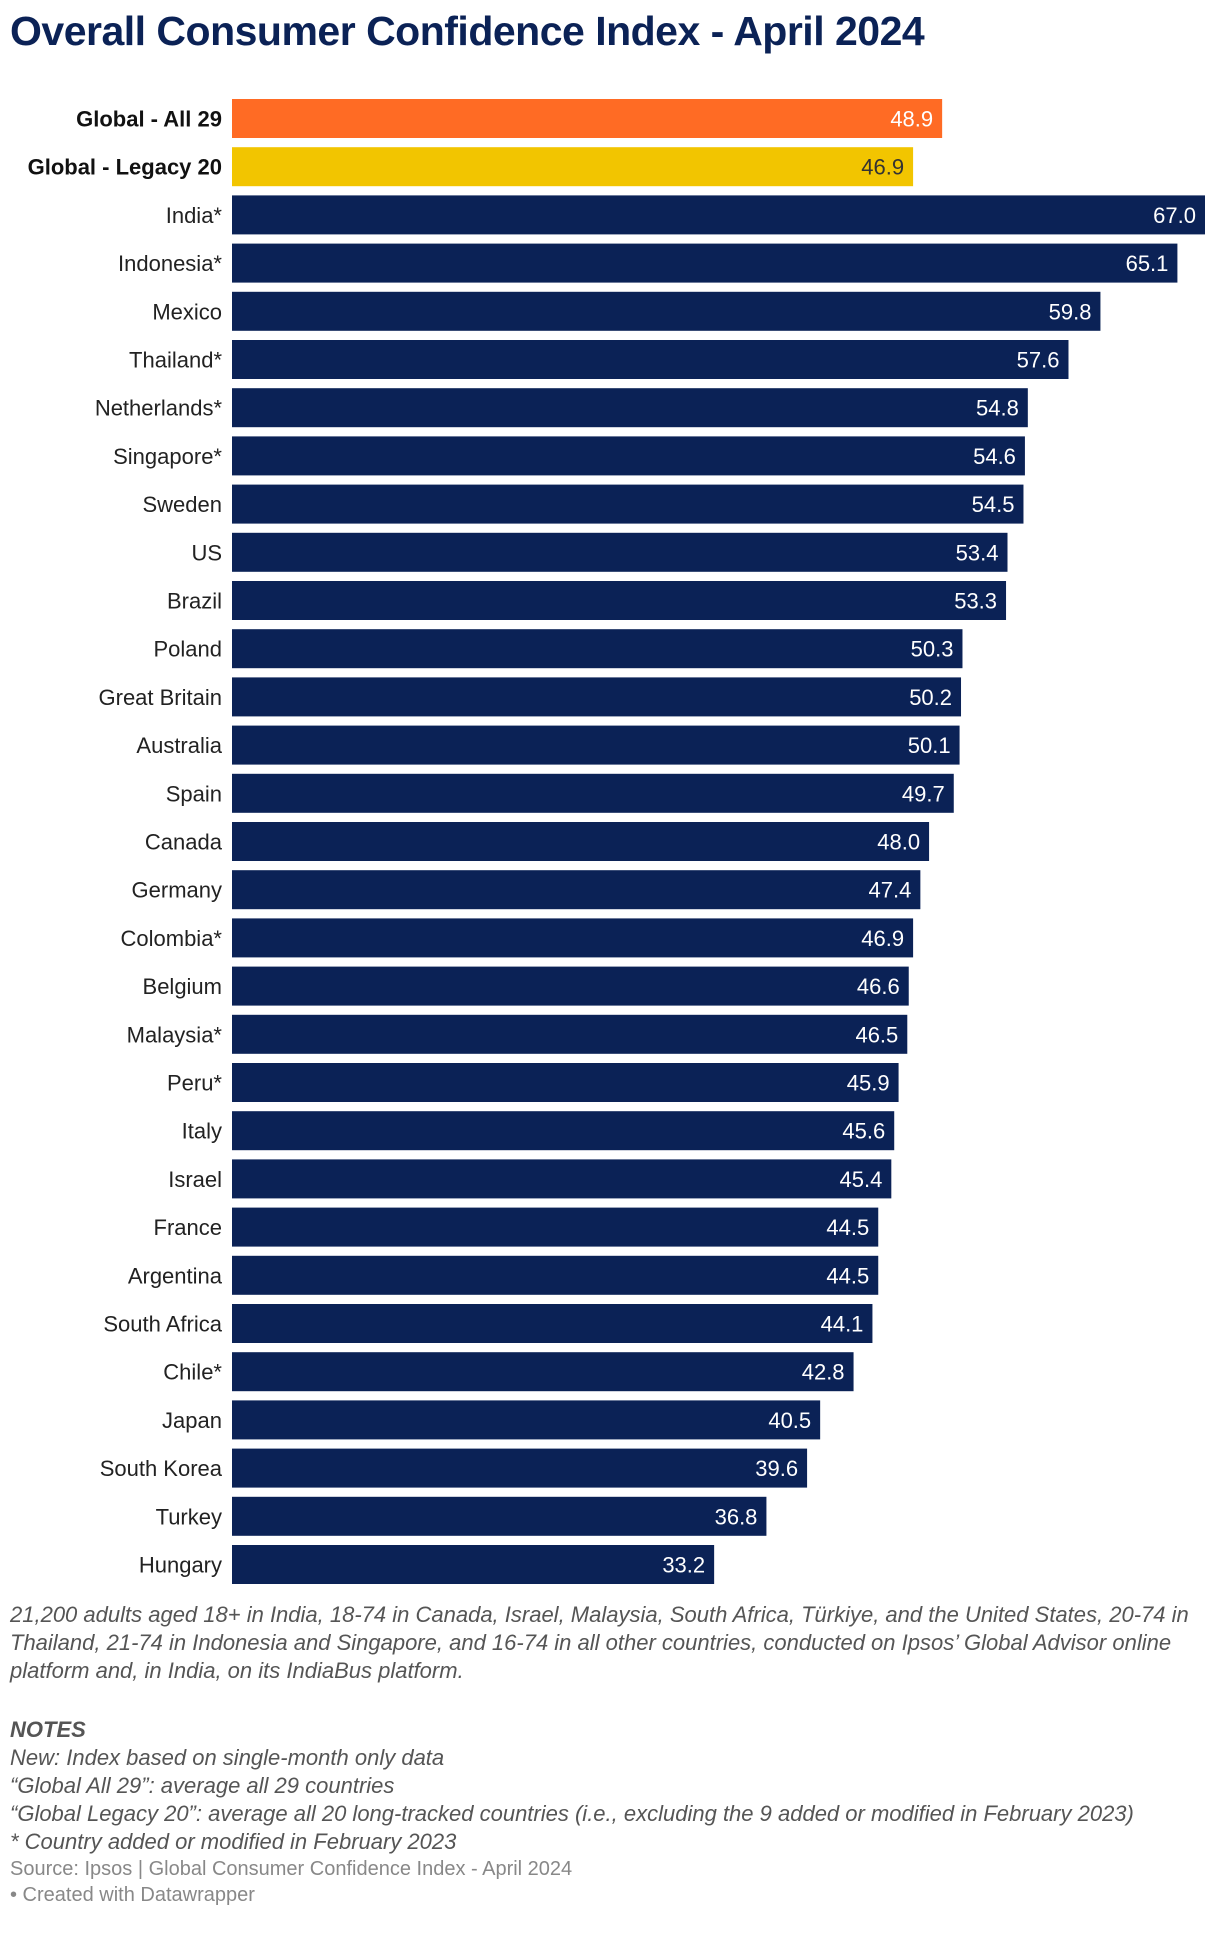  Describe the element at coordinates (170, 263) in the screenshot. I see `category-label: Indonesia*` at that location.